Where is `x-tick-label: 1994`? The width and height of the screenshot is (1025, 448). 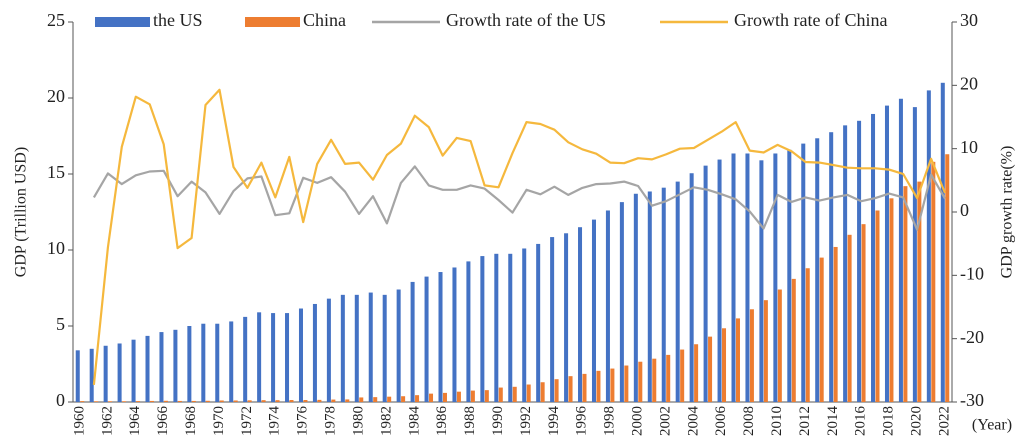
x-tick-label: 1994 is located at coordinates (554, 421).